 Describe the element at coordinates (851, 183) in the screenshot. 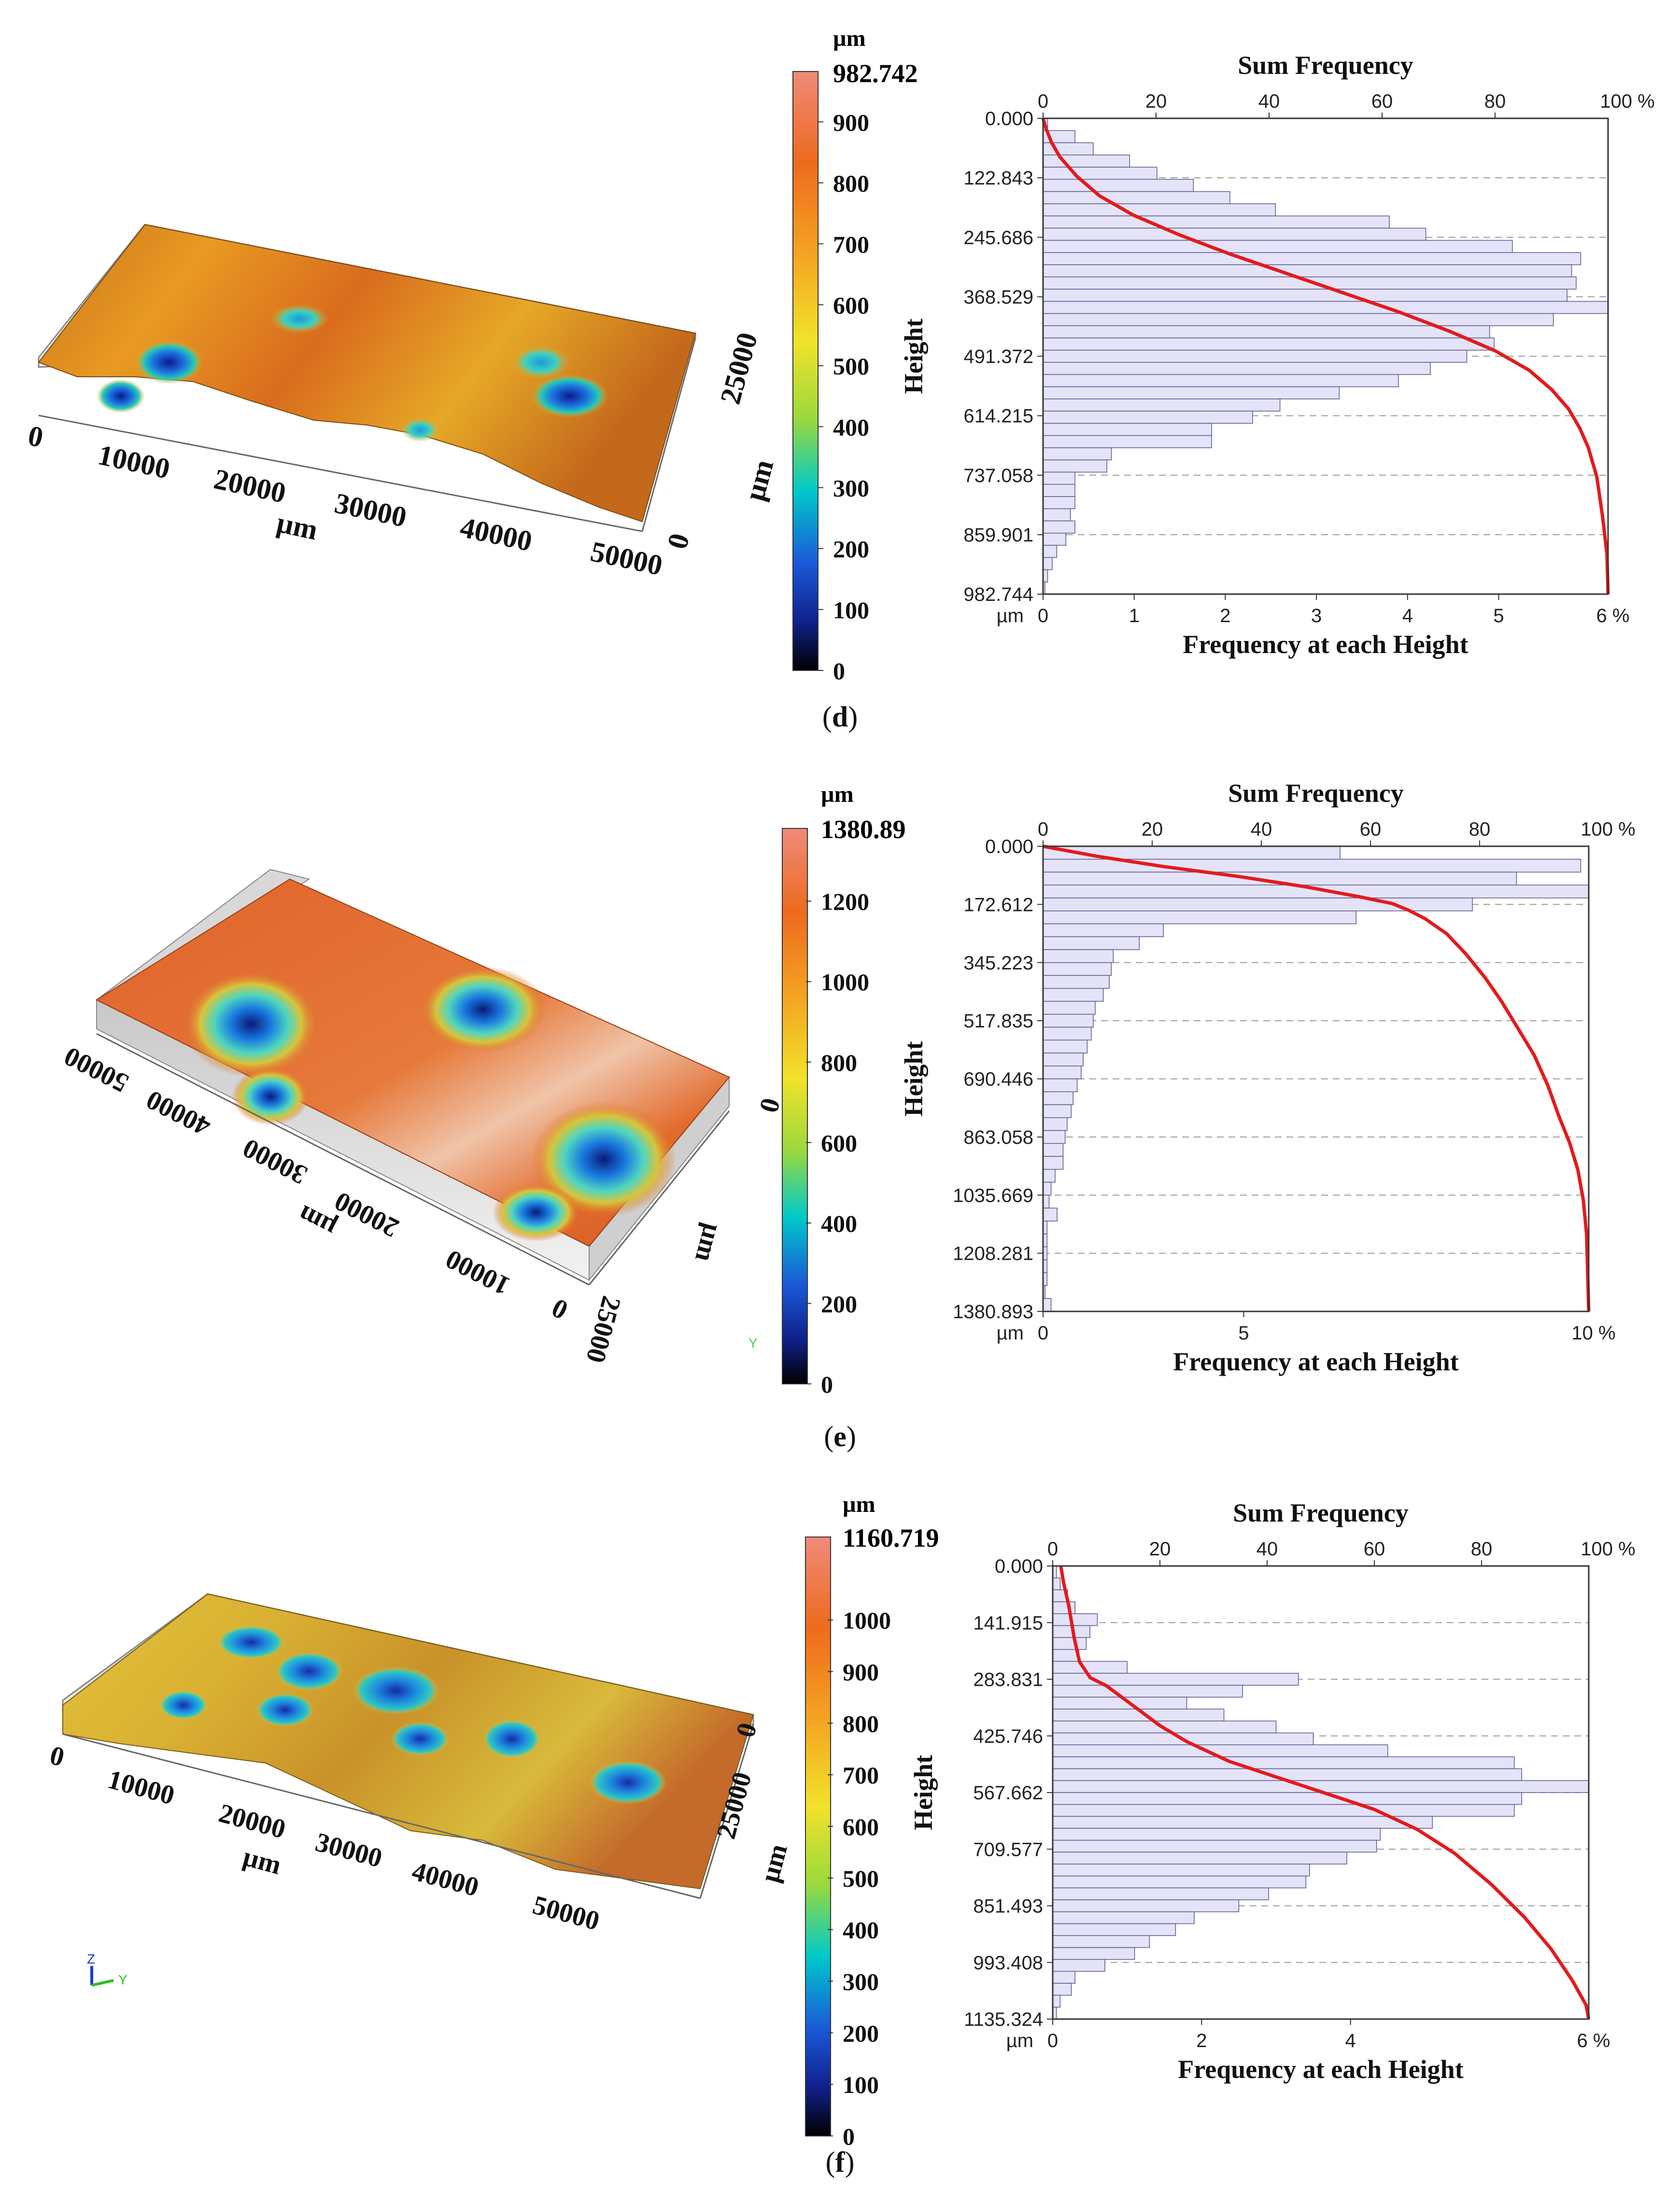

I see `colorbar-tick-label: 800` at that location.